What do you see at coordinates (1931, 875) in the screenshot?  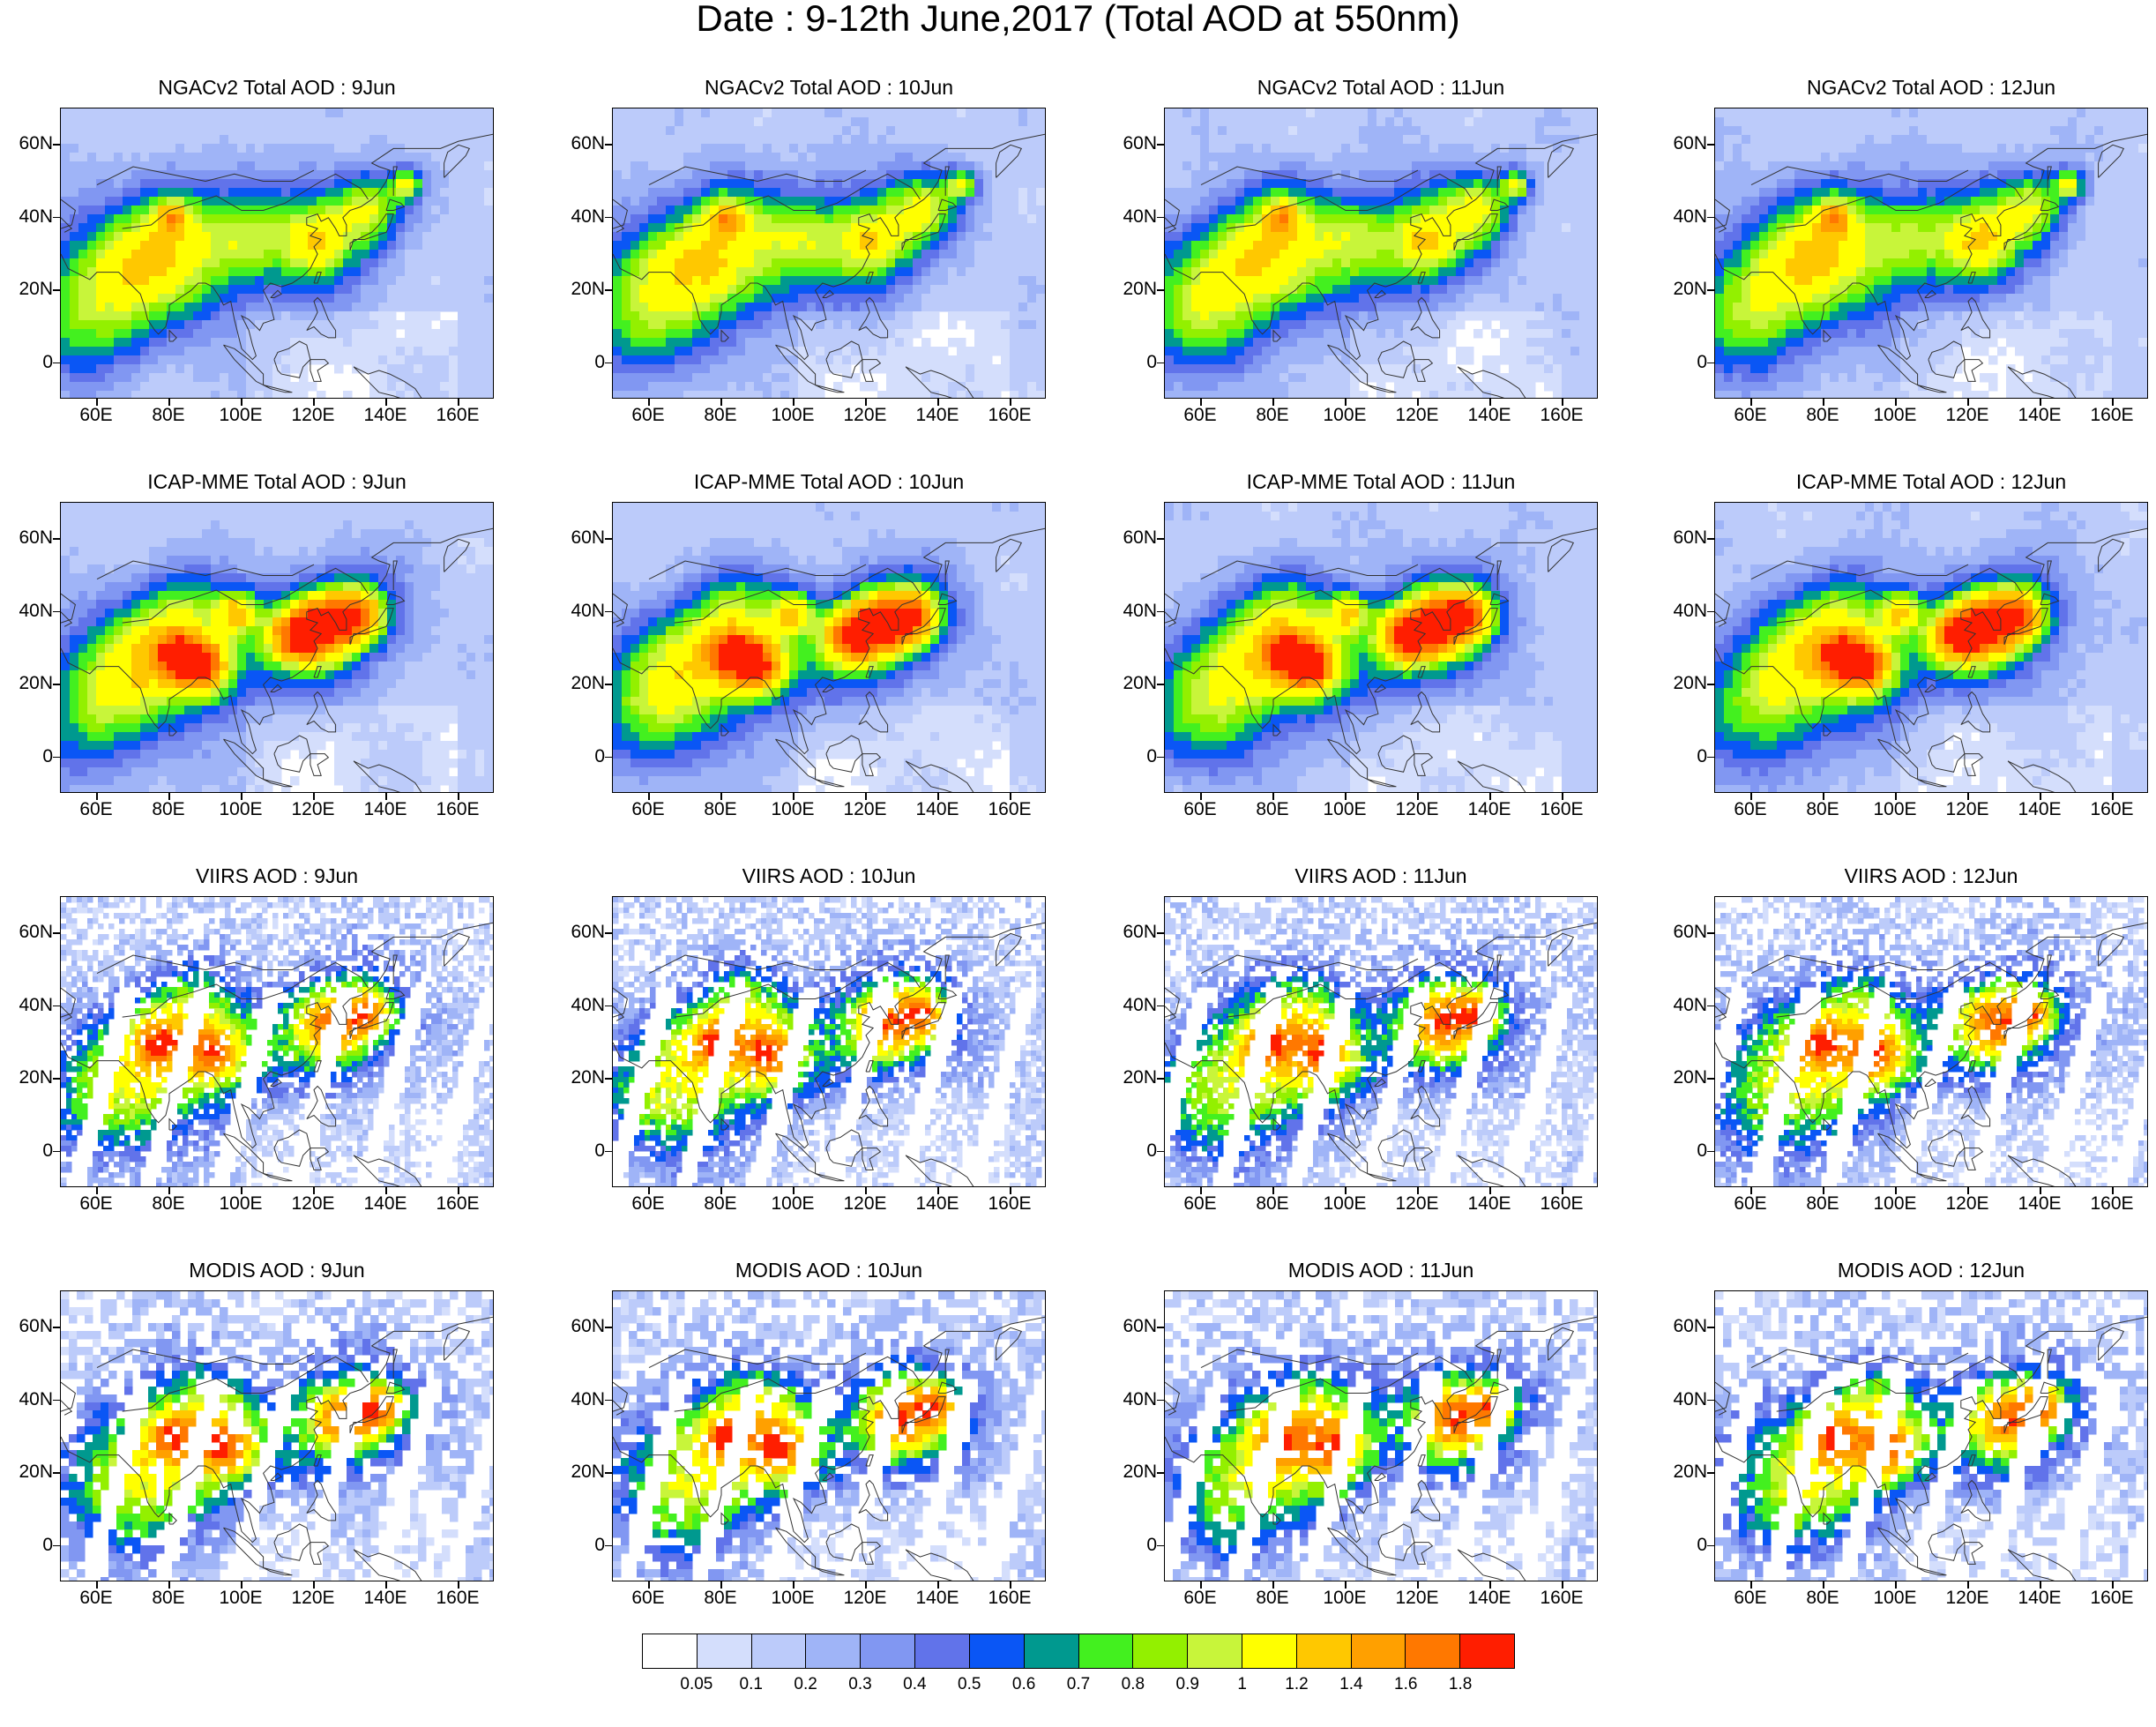 I see `panel-title: VIIRS AOD : 12Jun` at bounding box center [1931, 875].